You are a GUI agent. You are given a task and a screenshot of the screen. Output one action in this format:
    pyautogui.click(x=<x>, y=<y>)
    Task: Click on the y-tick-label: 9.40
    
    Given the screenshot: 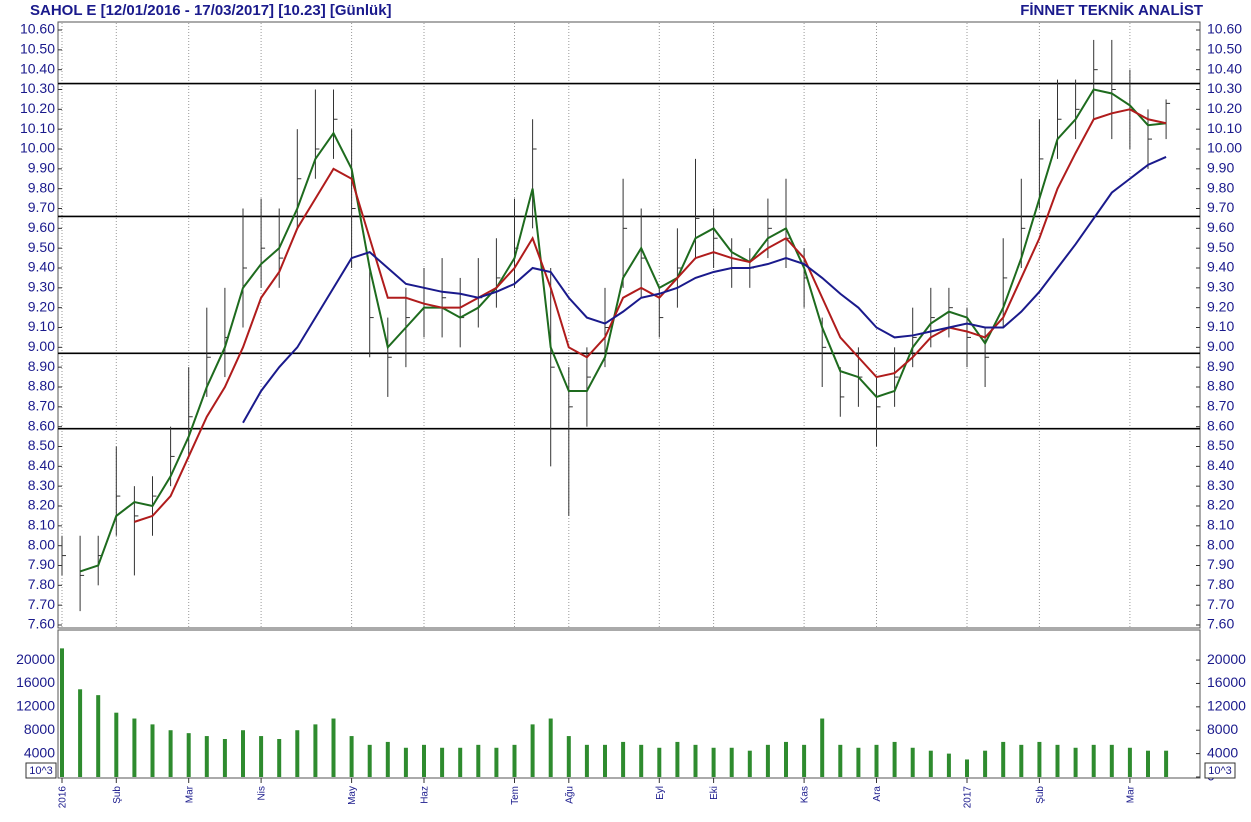 What is the action you would take?
    pyautogui.click(x=41, y=267)
    